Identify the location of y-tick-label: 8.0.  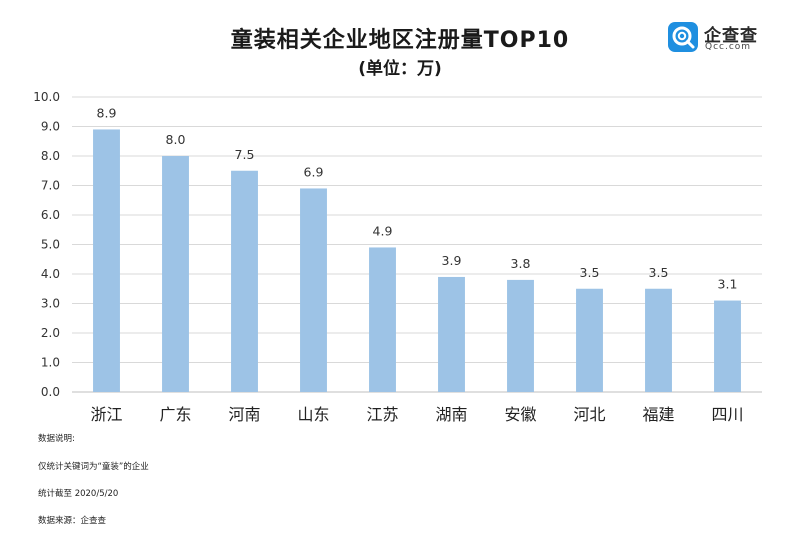
(50, 156).